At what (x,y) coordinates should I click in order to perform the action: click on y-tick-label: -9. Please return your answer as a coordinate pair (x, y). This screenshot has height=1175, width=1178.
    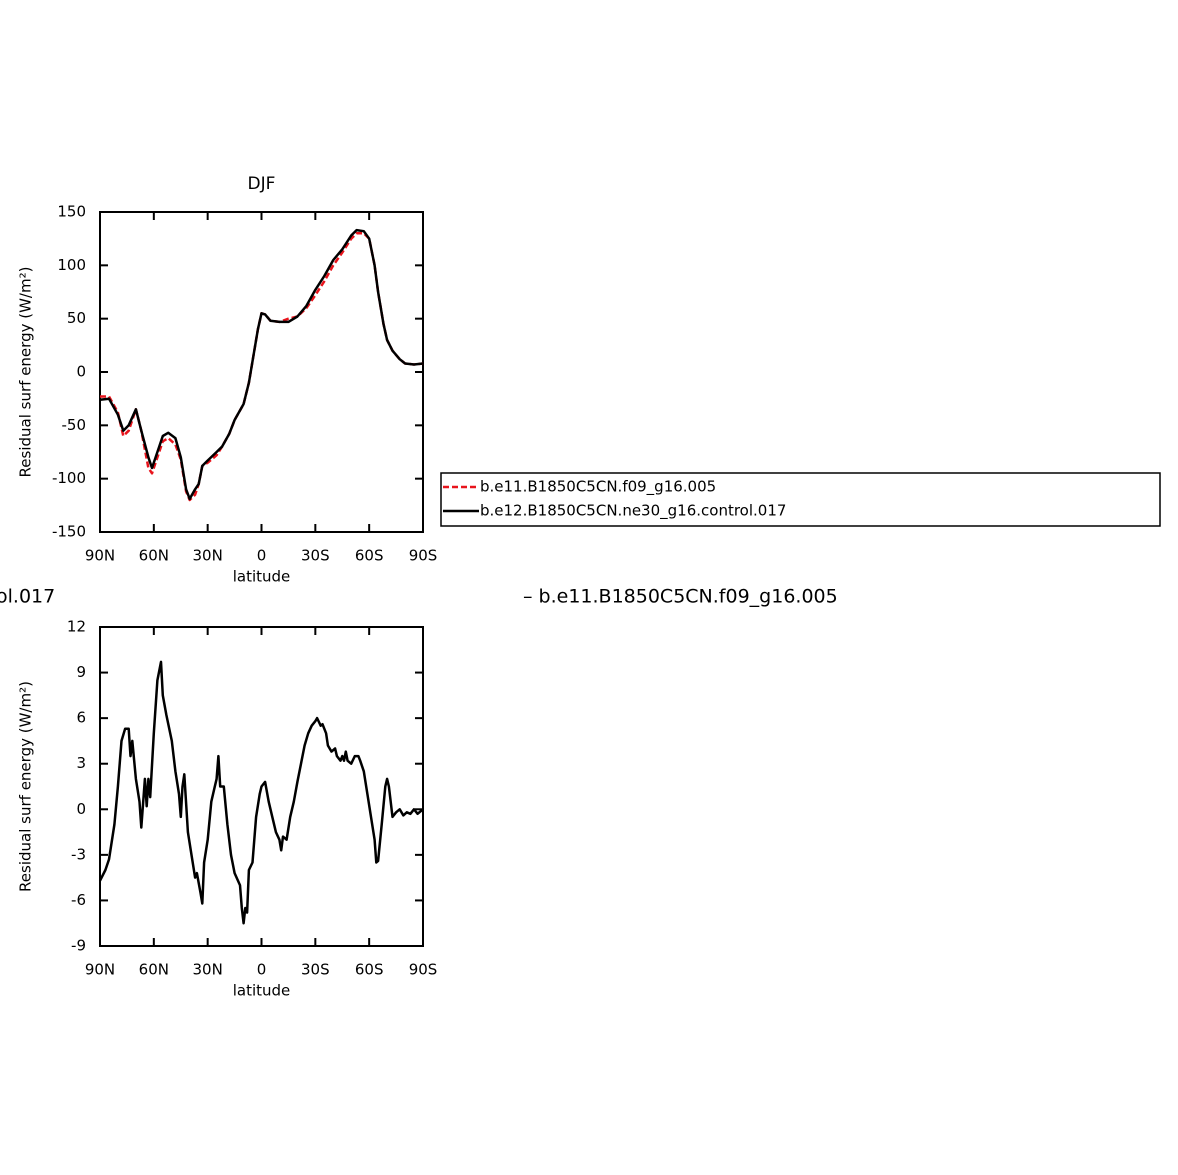
    Looking at the image, I should click on (78, 946).